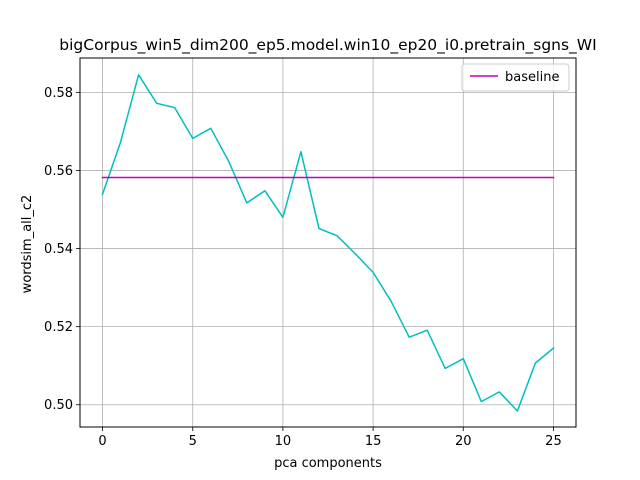 The height and width of the screenshot is (480, 640). What do you see at coordinates (58, 327) in the screenshot?
I see `y-tick-label: 0.52` at bounding box center [58, 327].